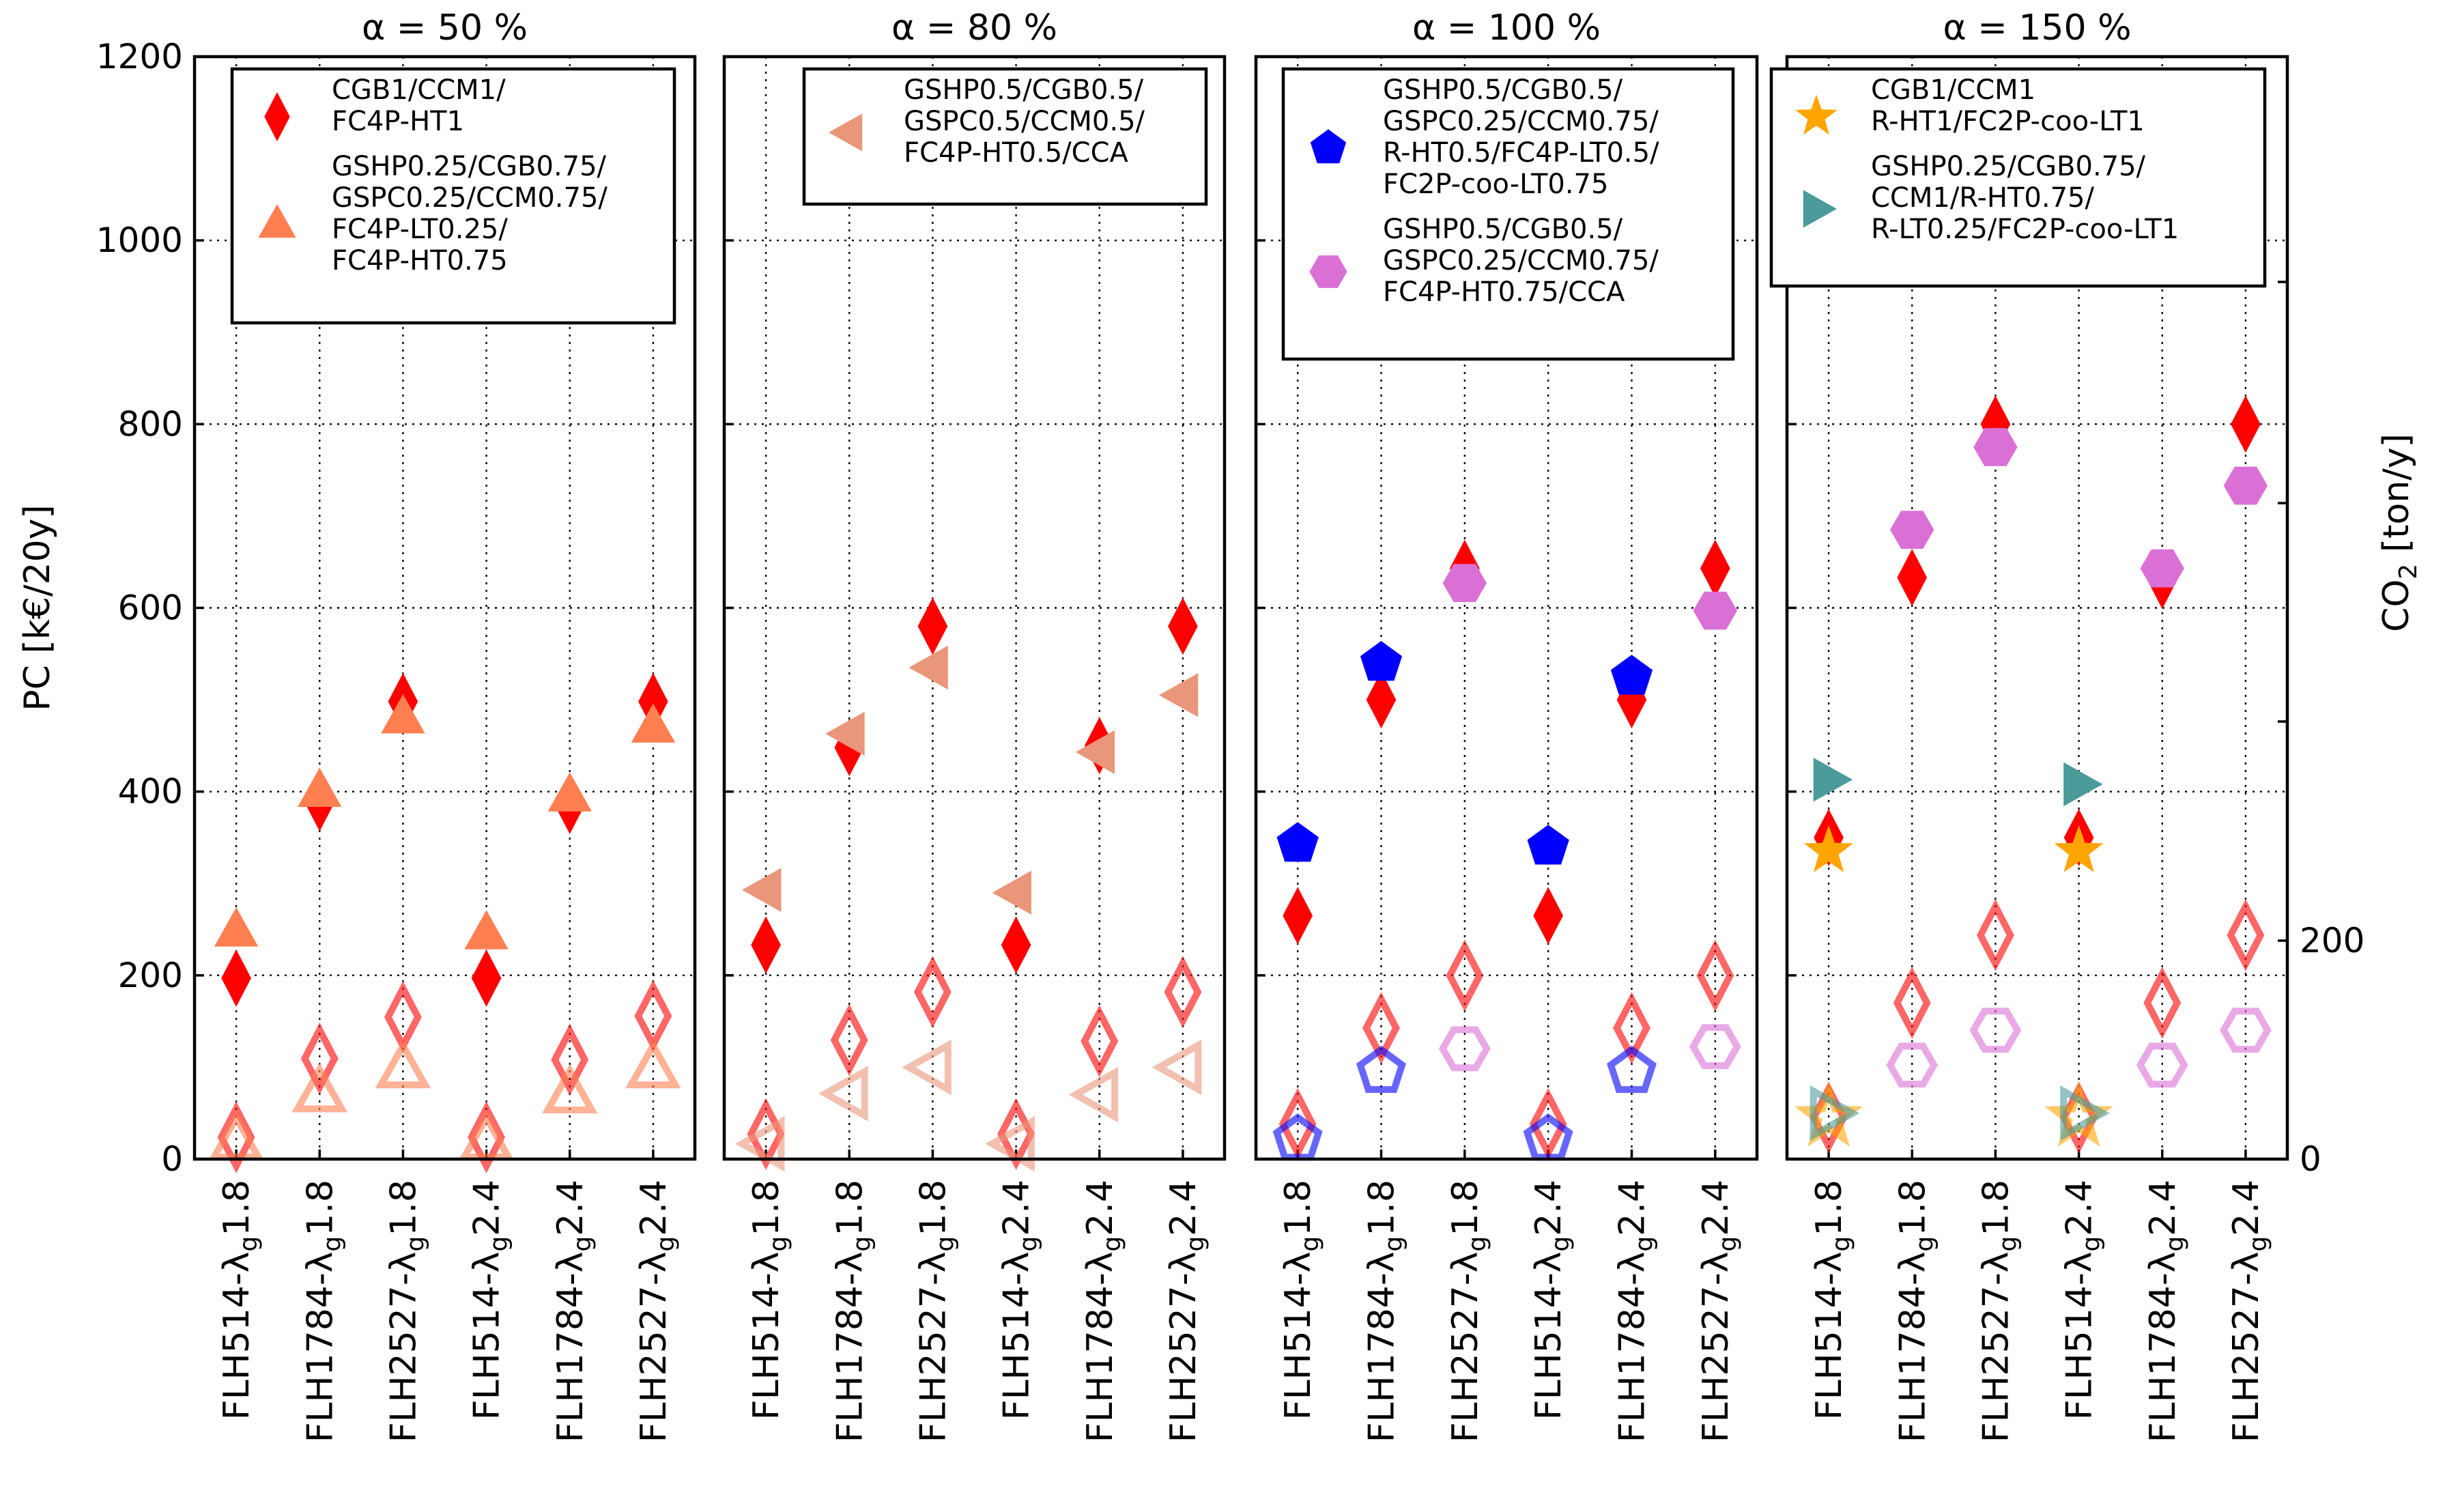 The image size is (2445, 1512). What do you see at coordinates (2008, 122) in the screenshot?
I see `legend-entry-text: R-HT1/FC2P-coo-LT1` at bounding box center [2008, 122].